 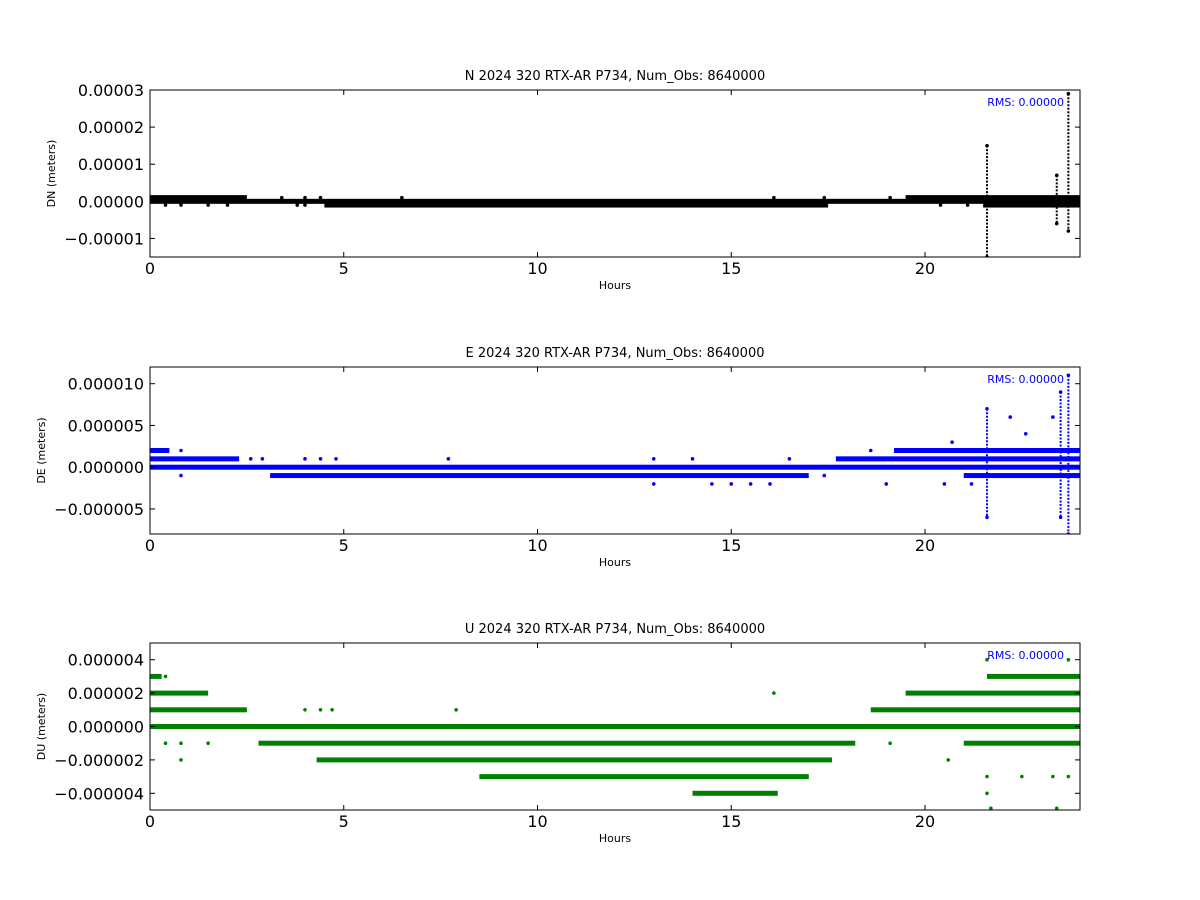 I want to click on x-axis-label-north: Hours, so click(x=615, y=285).